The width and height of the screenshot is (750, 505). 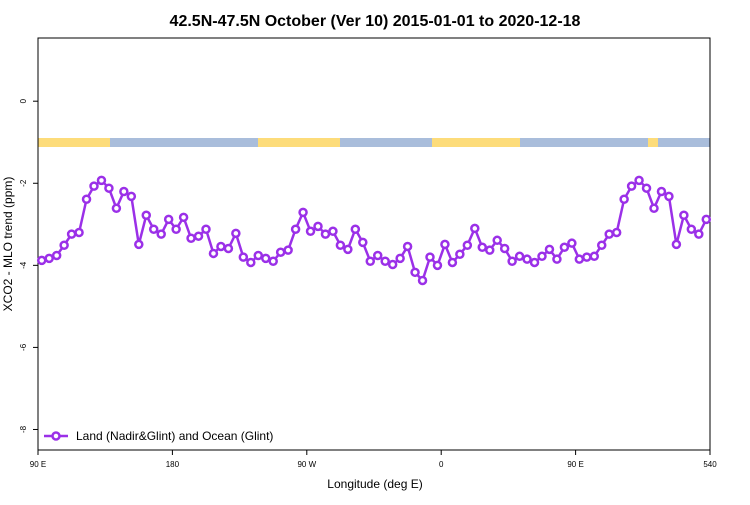 I want to click on x-tick-label: 540, so click(x=710, y=464).